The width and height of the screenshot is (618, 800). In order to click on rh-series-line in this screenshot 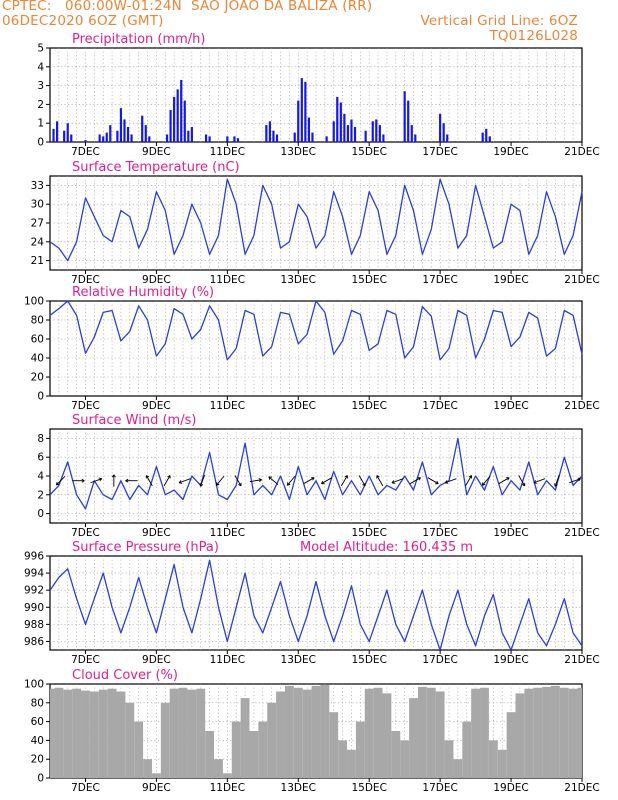, I will do `click(316, 330)`.